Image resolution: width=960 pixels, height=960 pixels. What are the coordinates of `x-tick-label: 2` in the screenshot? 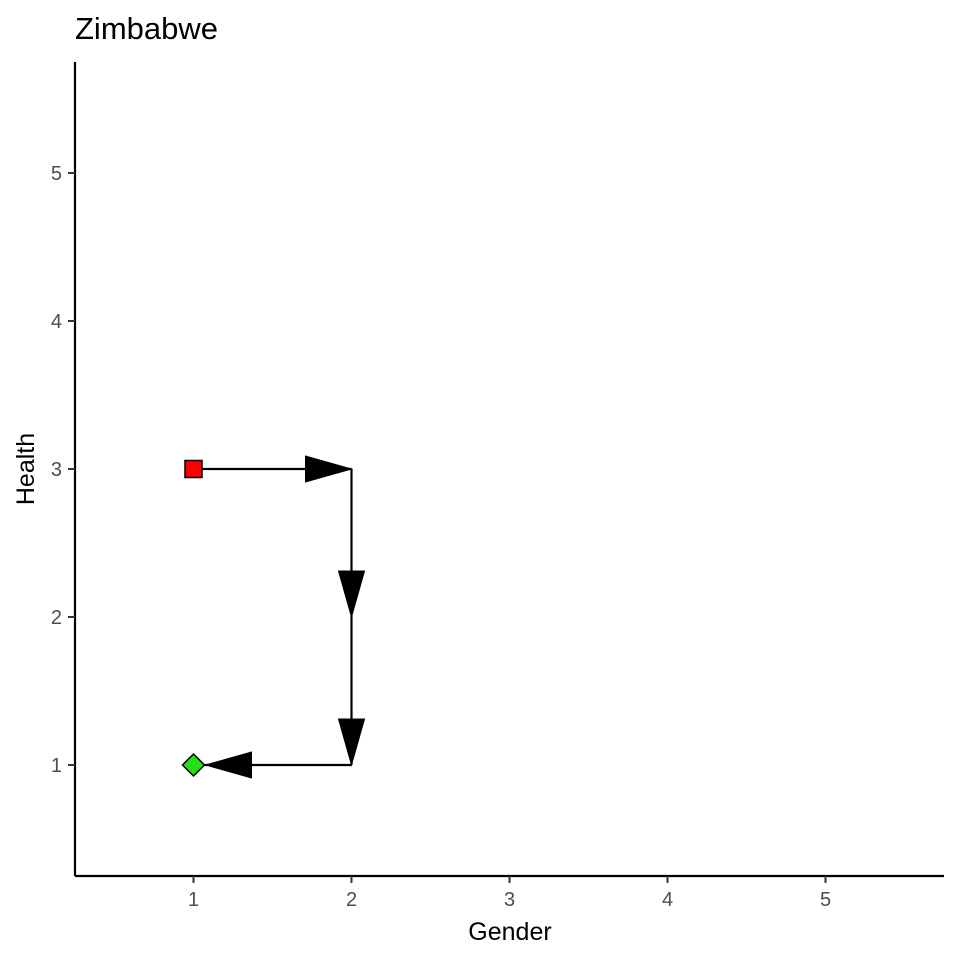 It's located at (351, 900).